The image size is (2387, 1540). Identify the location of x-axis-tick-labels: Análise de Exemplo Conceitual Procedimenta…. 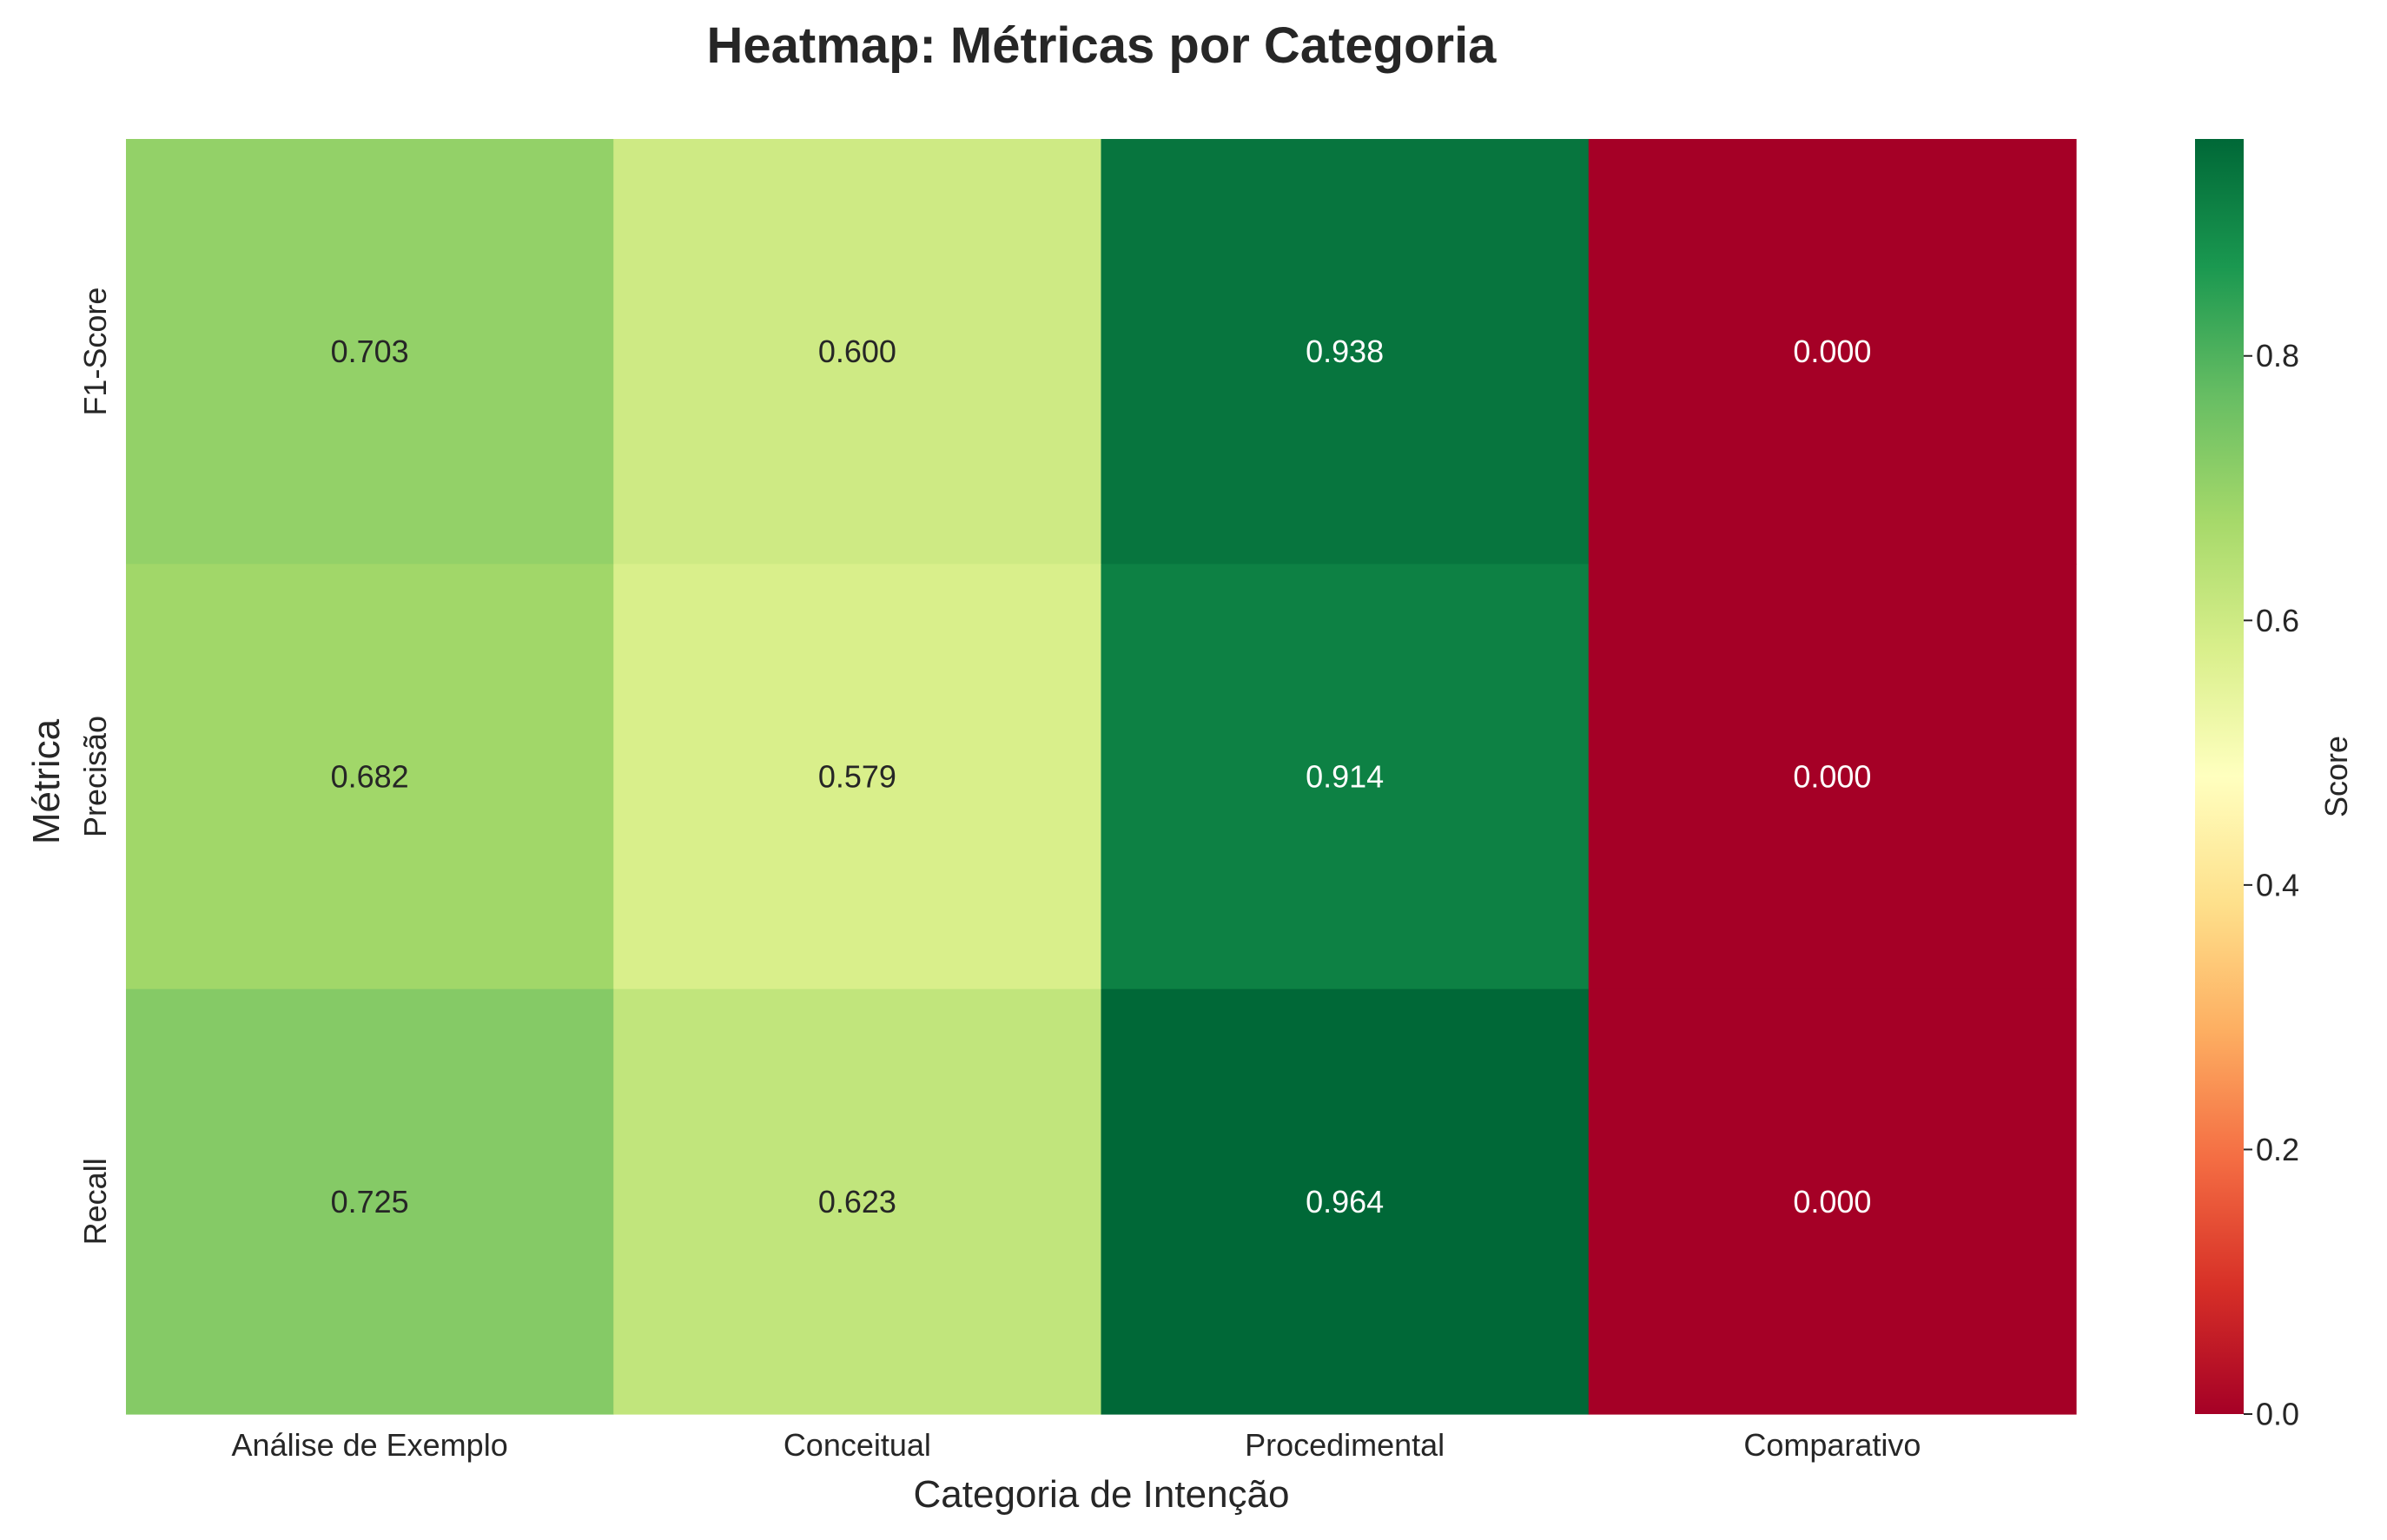
(1076, 1445).